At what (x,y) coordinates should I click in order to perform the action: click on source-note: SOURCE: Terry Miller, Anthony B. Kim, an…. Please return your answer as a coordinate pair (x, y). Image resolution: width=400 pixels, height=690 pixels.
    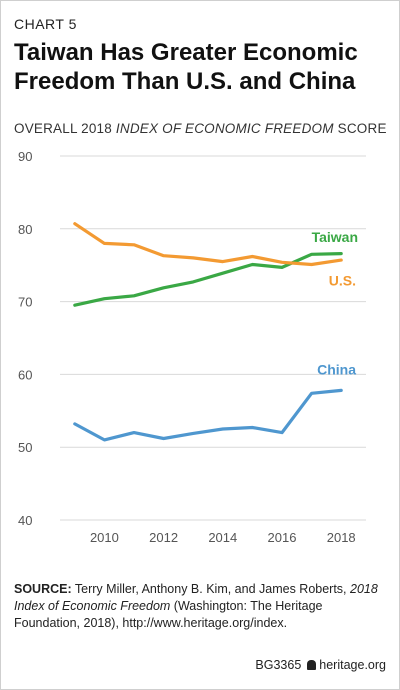
    Looking at the image, I should click on (200, 606).